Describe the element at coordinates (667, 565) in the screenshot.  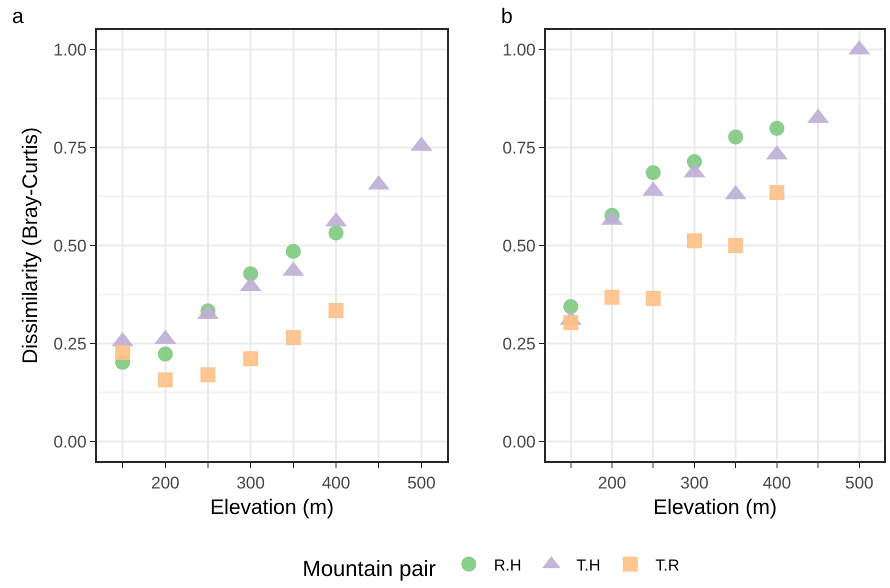
I see `legend-label: T.R` at that location.